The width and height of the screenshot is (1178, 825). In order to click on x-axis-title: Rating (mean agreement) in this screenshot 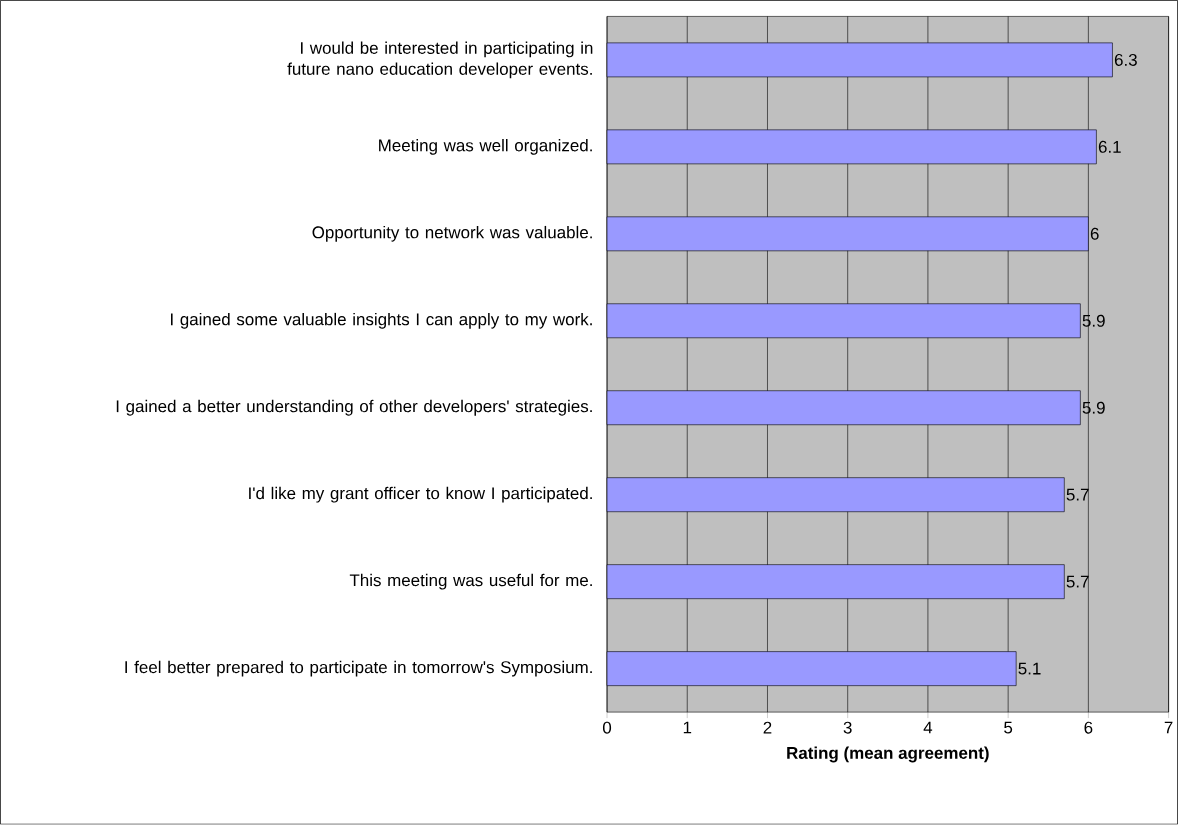, I will do `click(888, 754)`.